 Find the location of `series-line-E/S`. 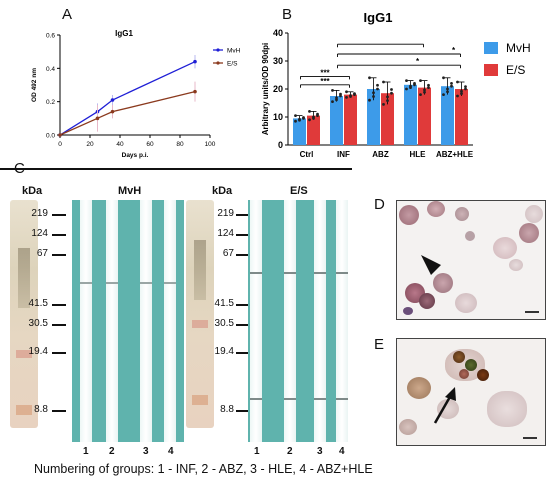

series-line-E/S is located at coordinates (127, 113).